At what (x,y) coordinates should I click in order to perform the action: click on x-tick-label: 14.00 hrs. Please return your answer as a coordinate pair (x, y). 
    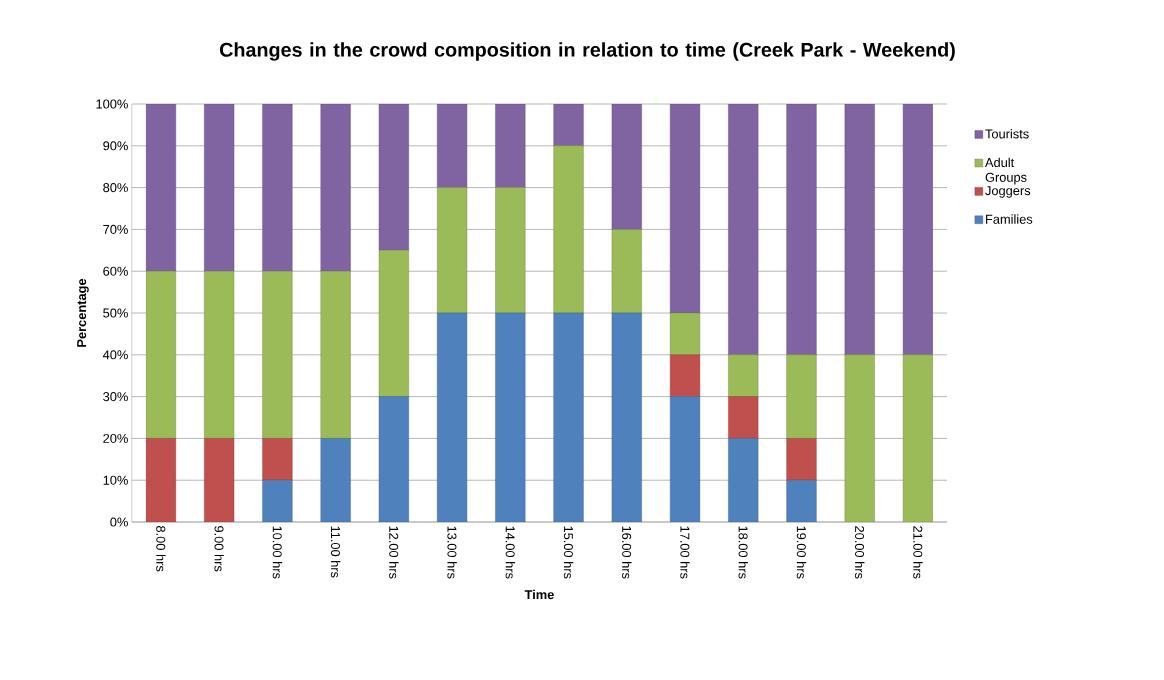
    Looking at the image, I should click on (510, 552).